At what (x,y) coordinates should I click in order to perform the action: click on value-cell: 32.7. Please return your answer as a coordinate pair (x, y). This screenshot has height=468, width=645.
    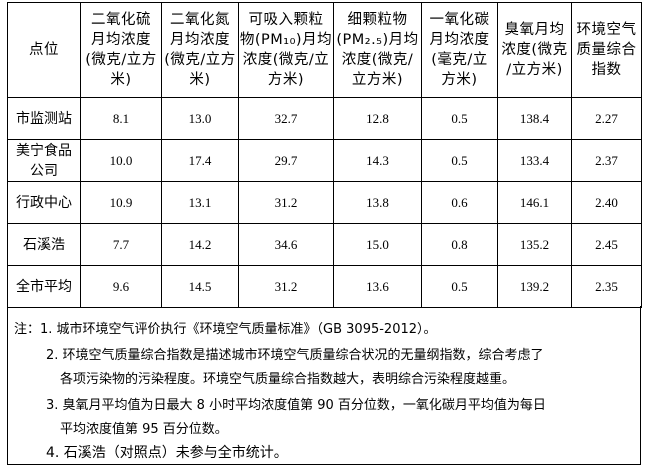
    Looking at the image, I should click on (286, 118).